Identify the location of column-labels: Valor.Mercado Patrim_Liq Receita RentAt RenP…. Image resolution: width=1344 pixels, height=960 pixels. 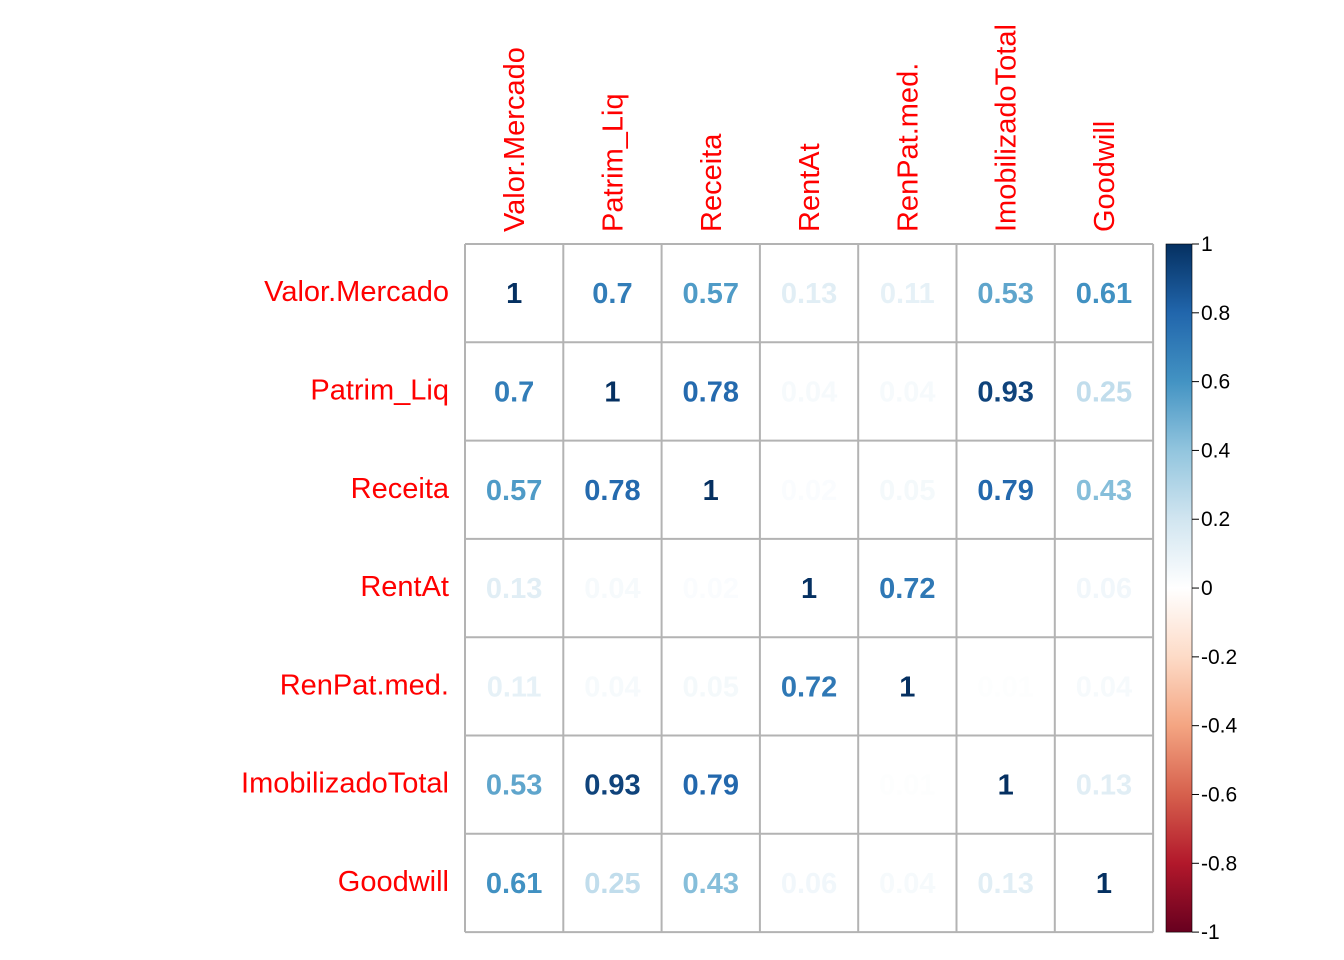
(810, 128).